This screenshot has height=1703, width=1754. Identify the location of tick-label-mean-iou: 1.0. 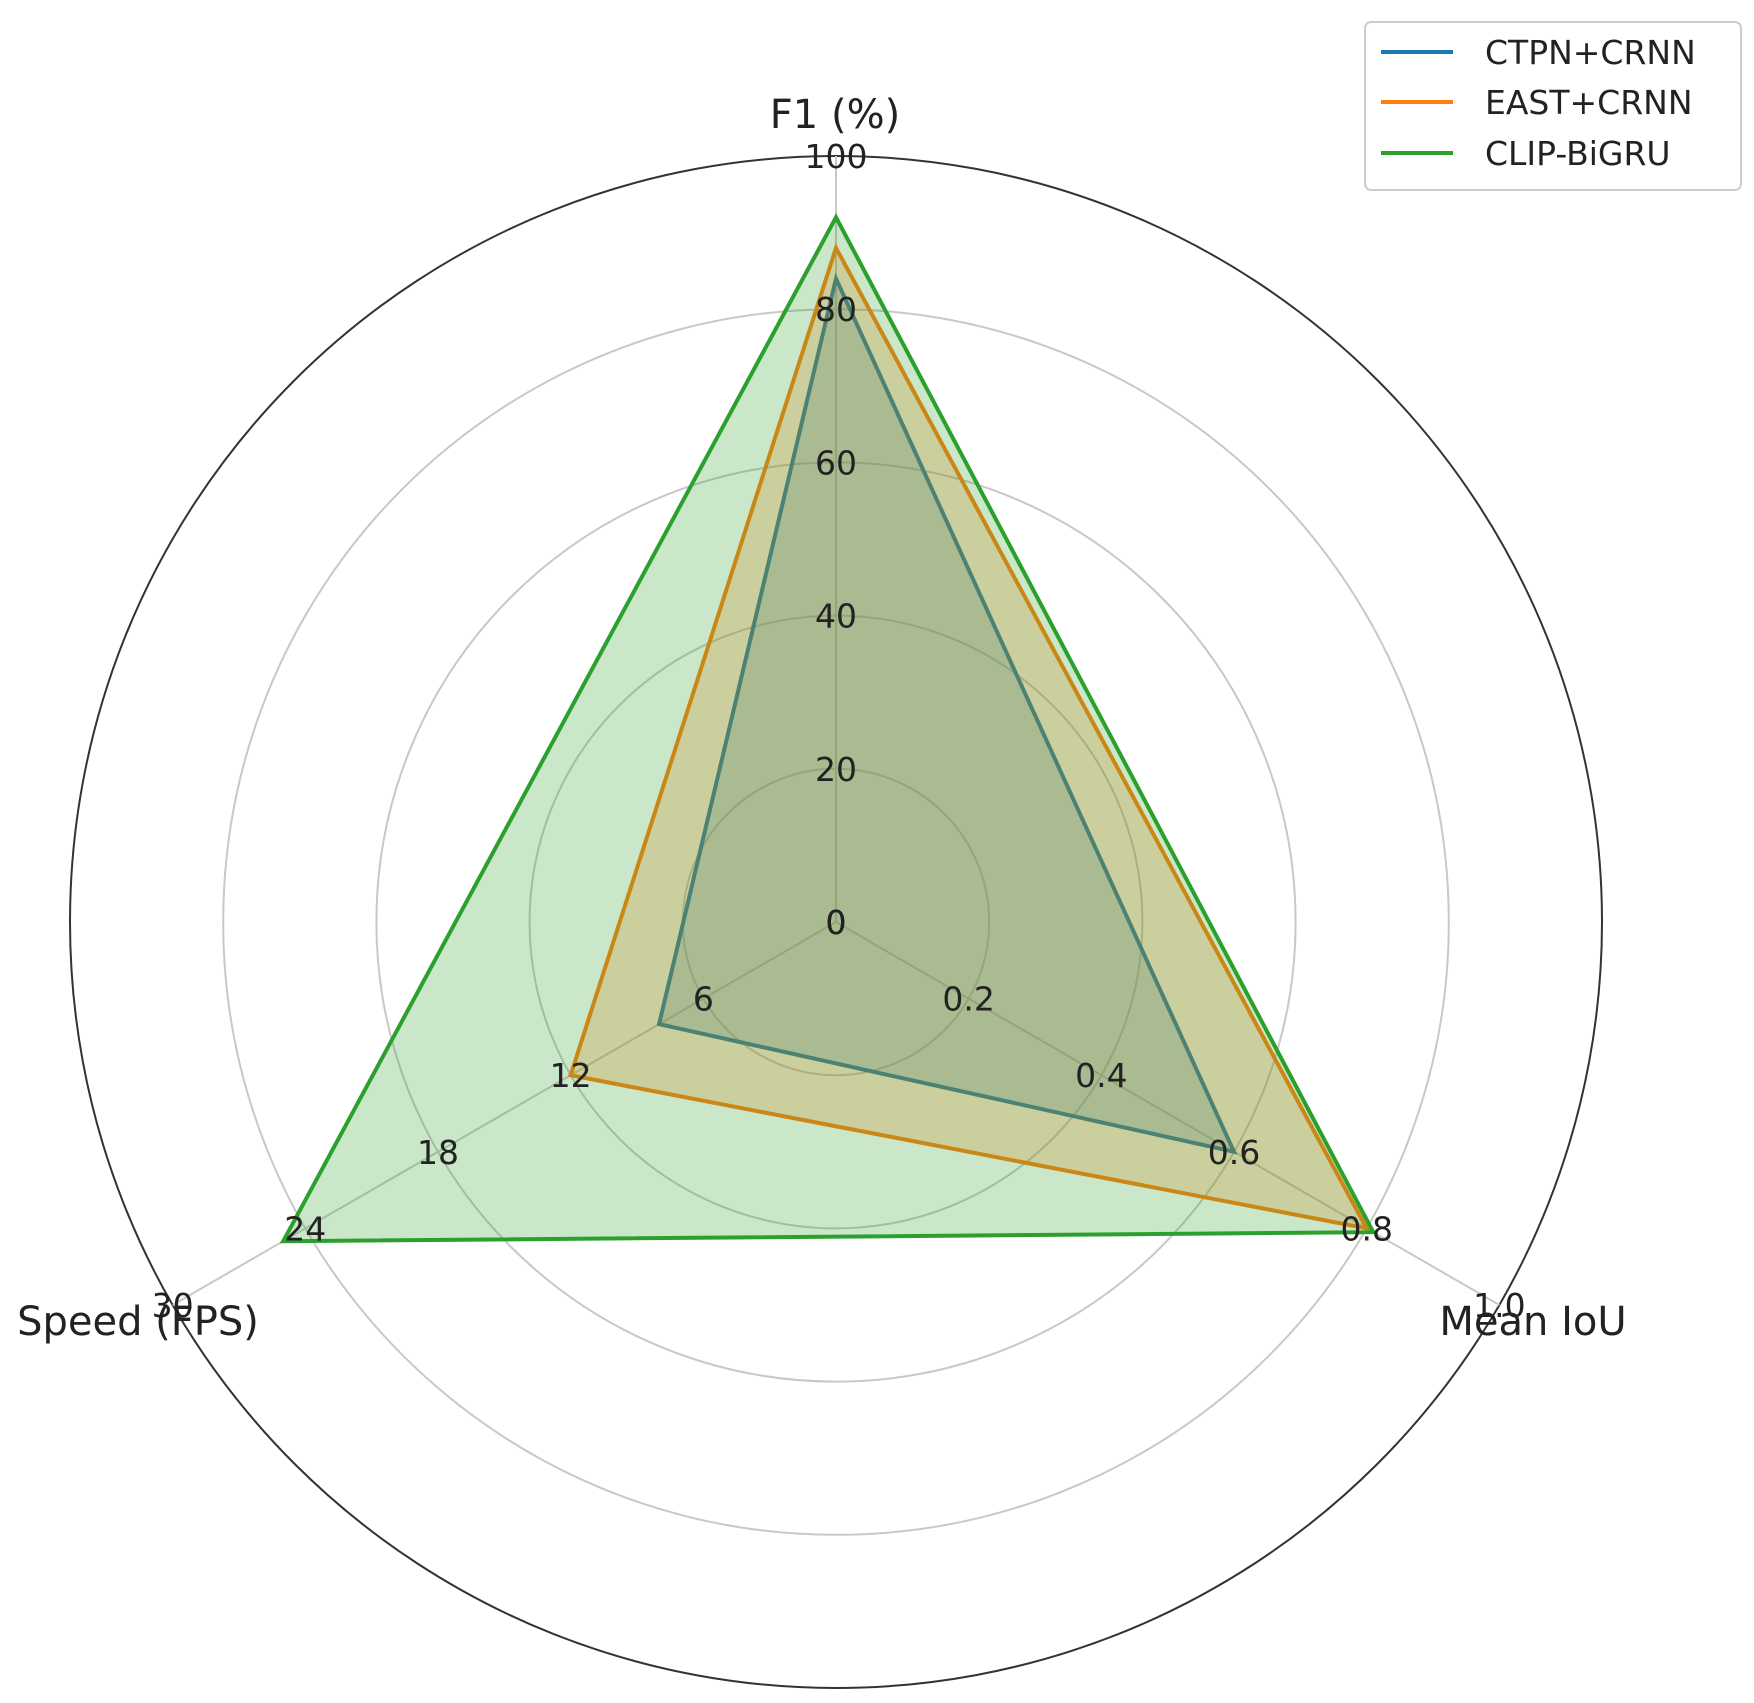
(1499, 1305).